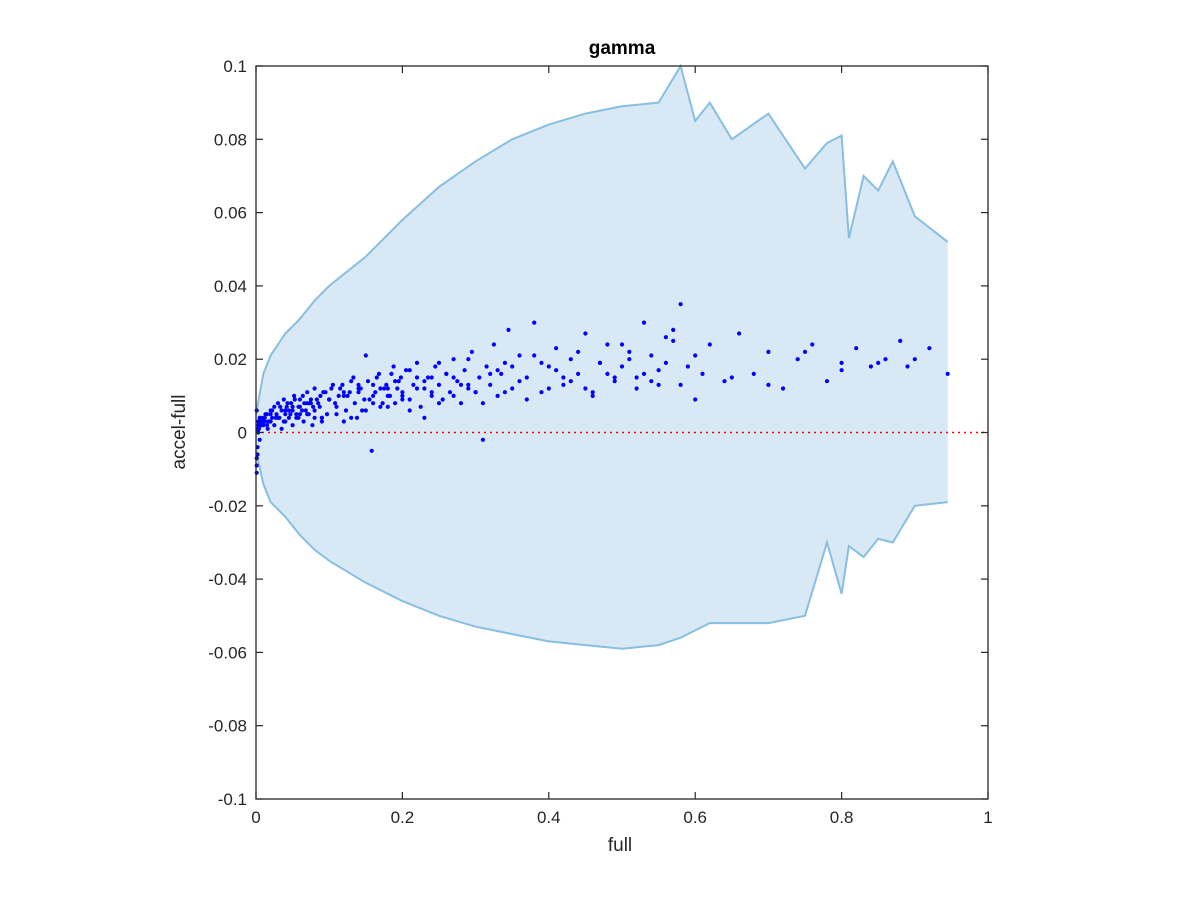  Describe the element at coordinates (602, 388) in the screenshot. I see `scatter-points` at that location.